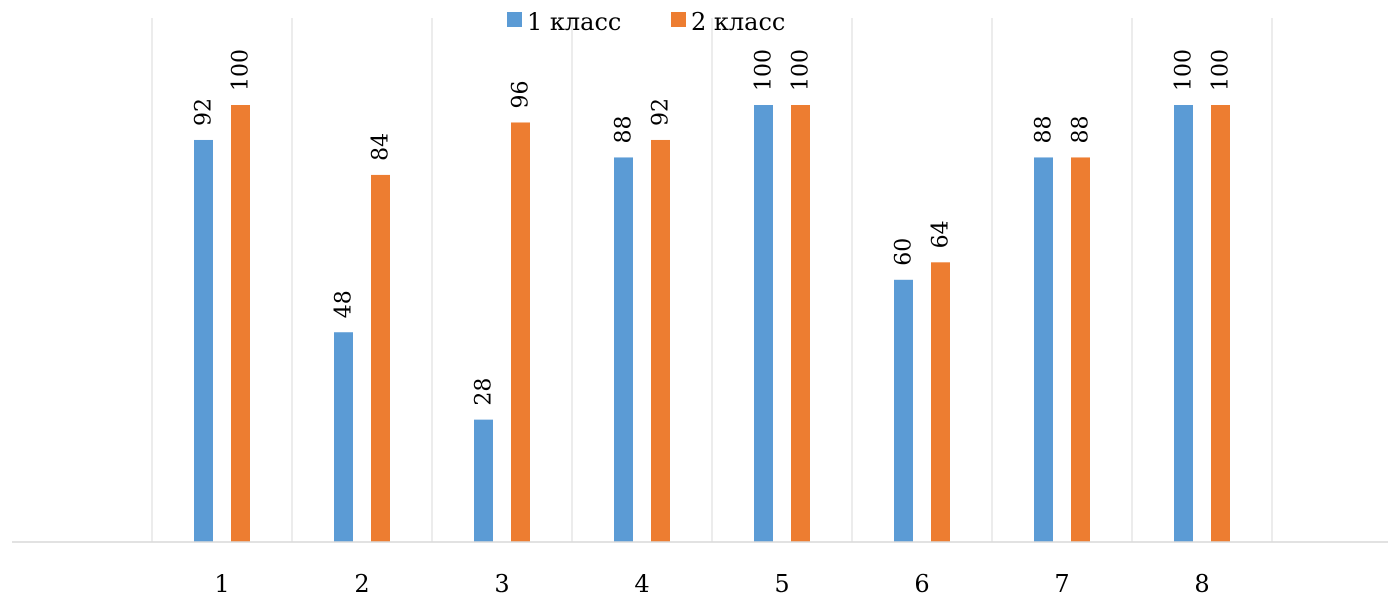  I want to click on data-label: 96, so click(521, 94).